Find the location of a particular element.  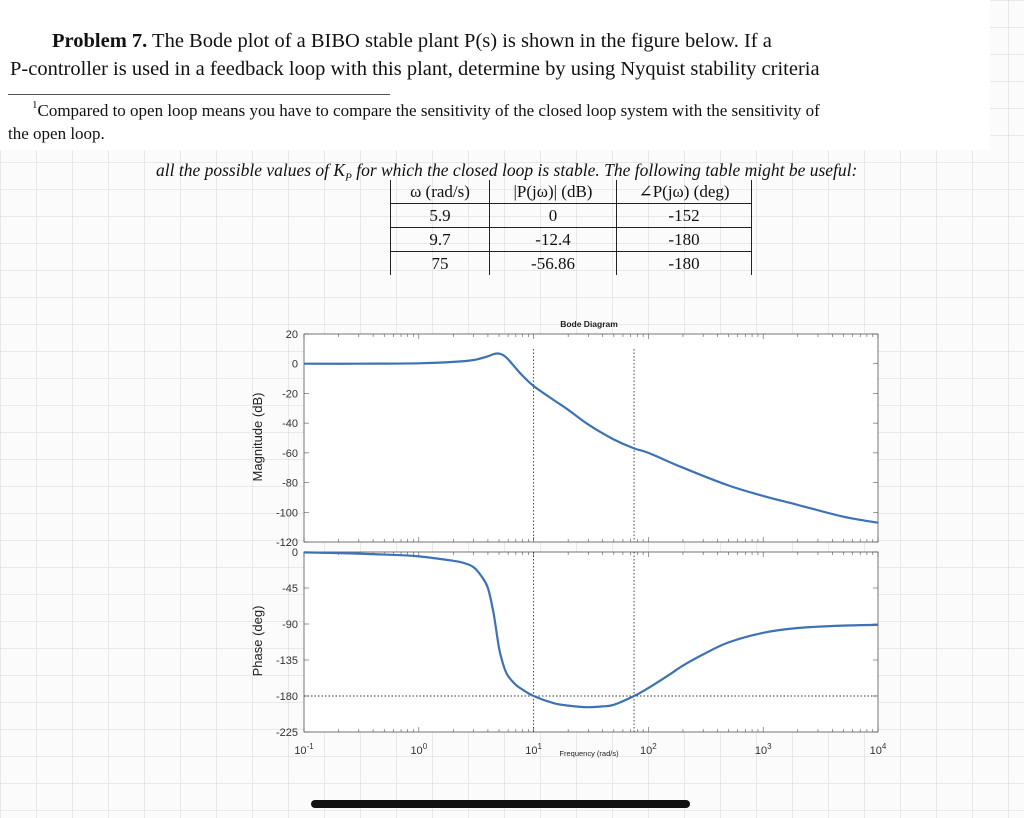

magnitude-y-tick-label: -80 is located at coordinates (290, 484).